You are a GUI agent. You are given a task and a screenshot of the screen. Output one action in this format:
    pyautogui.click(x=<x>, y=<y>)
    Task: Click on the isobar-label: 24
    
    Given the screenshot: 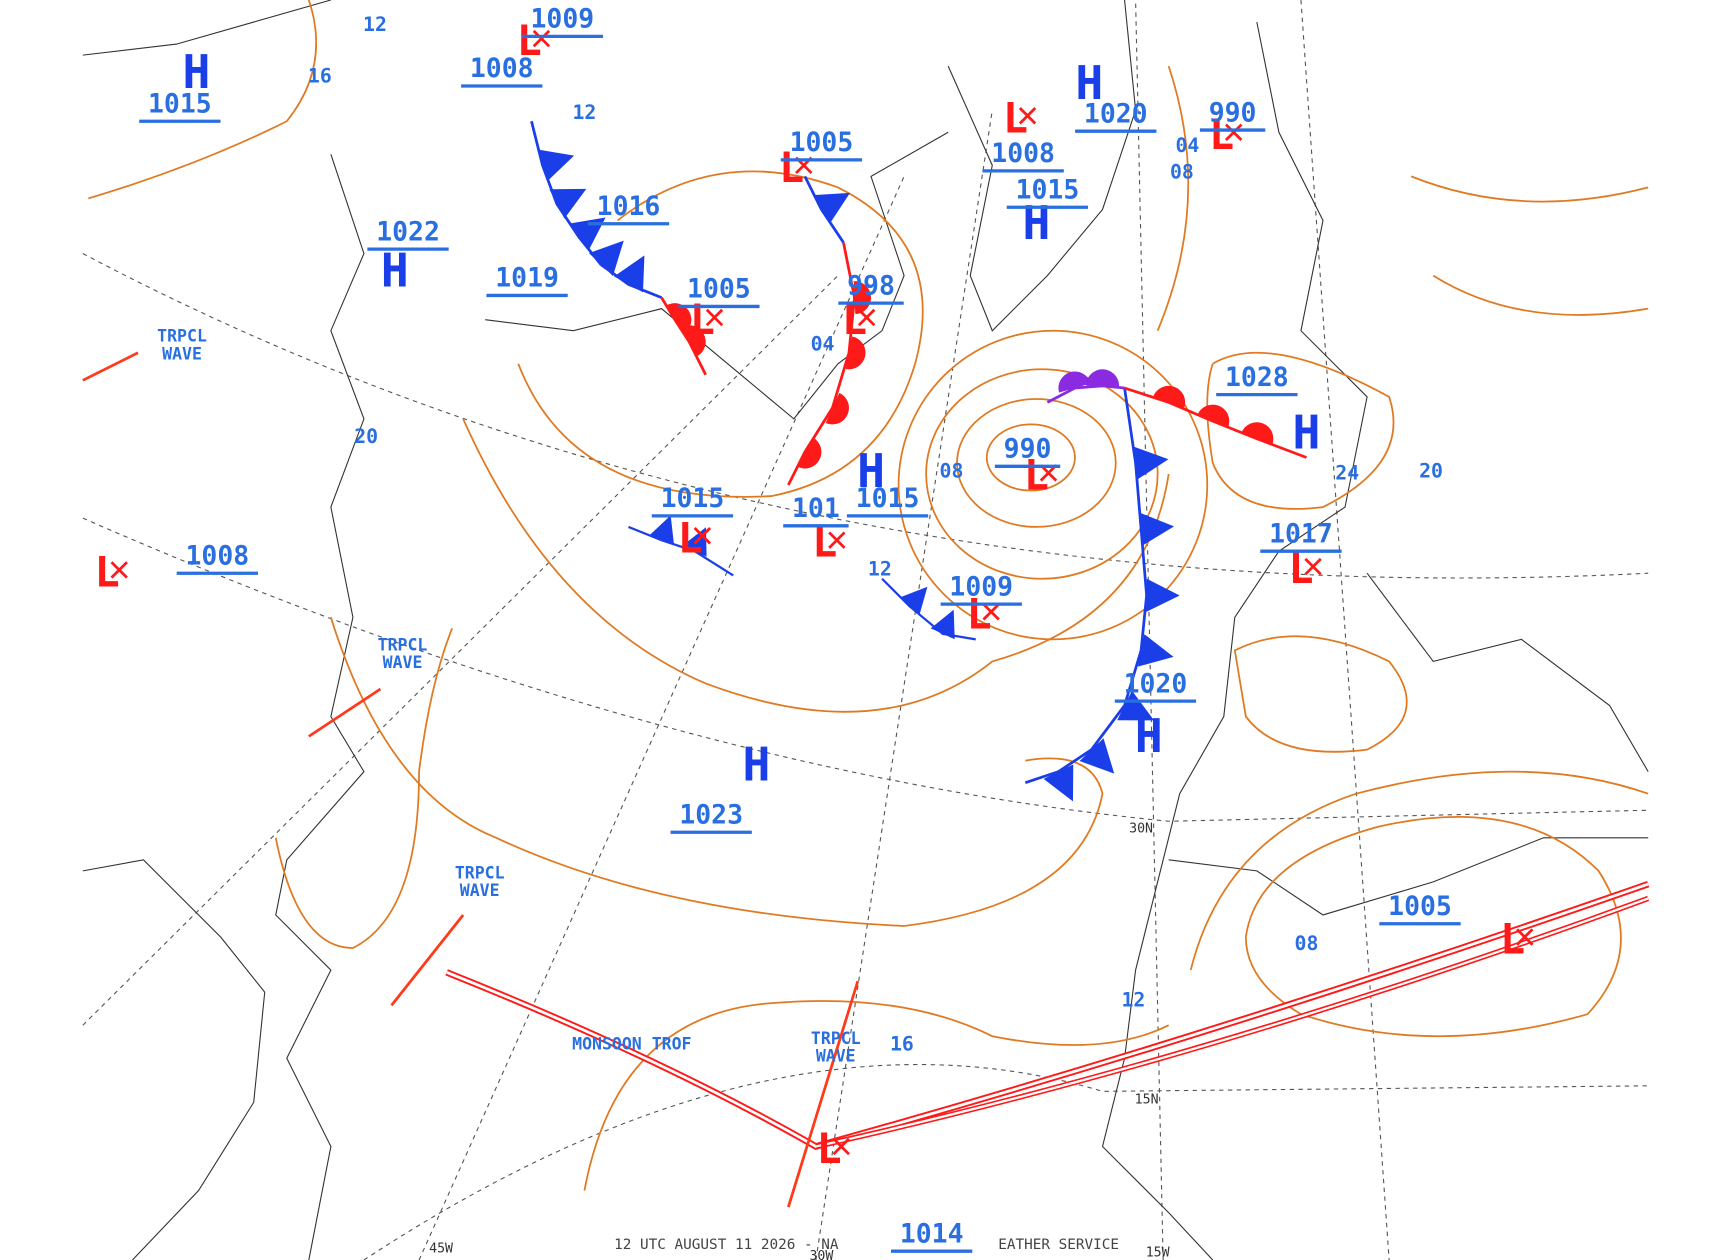 What is the action you would take?
    pyautogui.click(x=1347, y=473)
    